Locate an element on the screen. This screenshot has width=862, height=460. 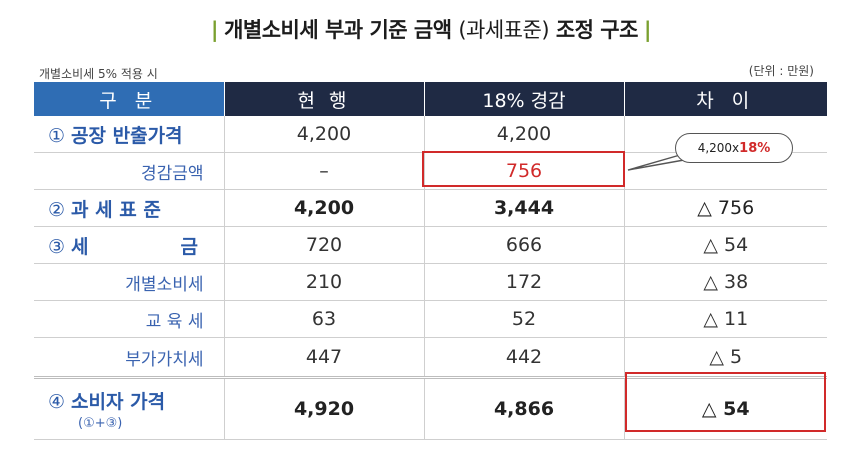
row-label-text: 공장 반출가격 is located at coordinates (127, 135).